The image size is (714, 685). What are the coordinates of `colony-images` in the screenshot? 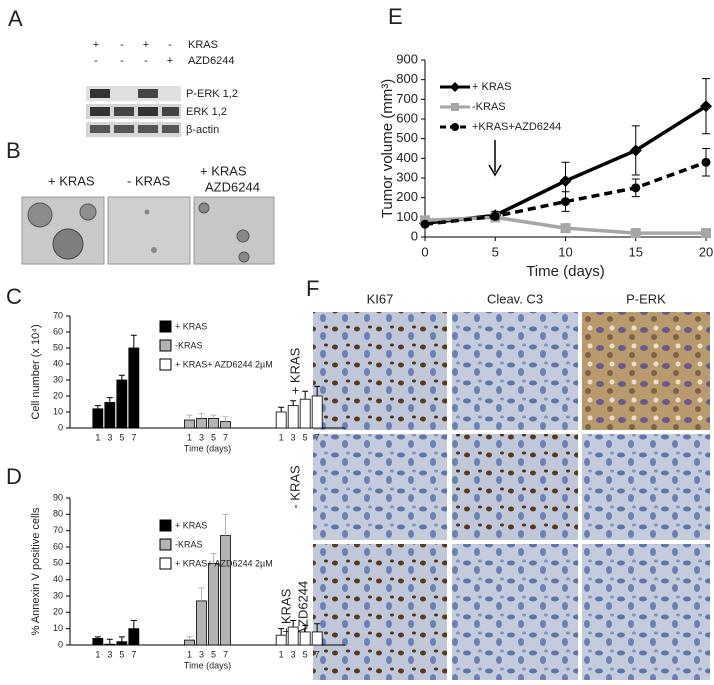 It's located at (148, 230).